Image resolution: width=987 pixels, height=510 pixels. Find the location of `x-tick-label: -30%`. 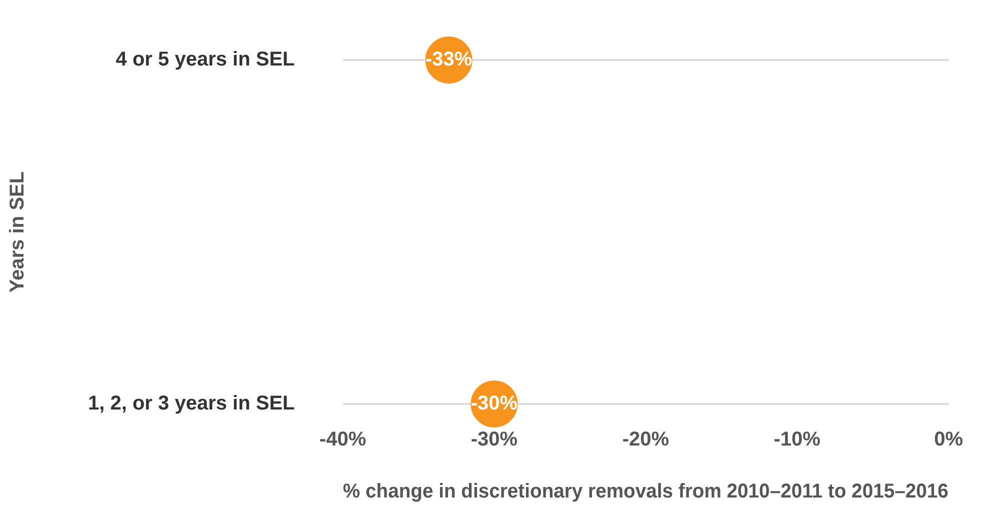

x-tick-label: -30% is located at coordinates (494, 439).